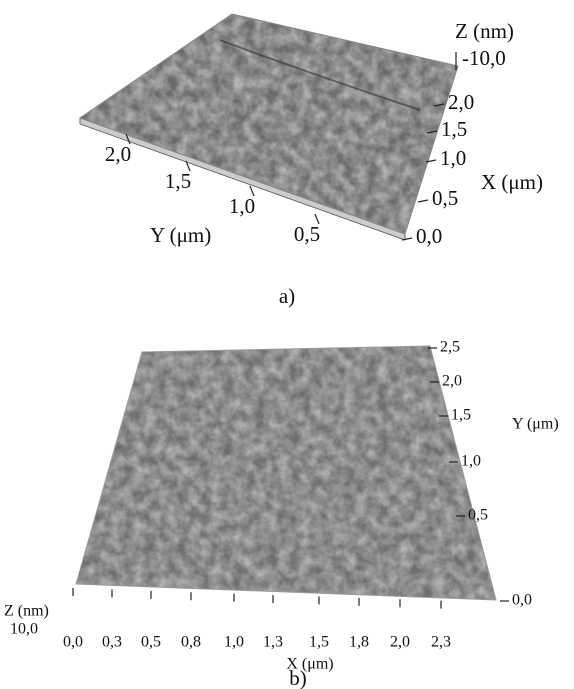 Image resolution: width=574 pixels, height=689 pixels. Describe the element at coordinates (298, 677) in the screenshot. I see `caption: b)` at that location.